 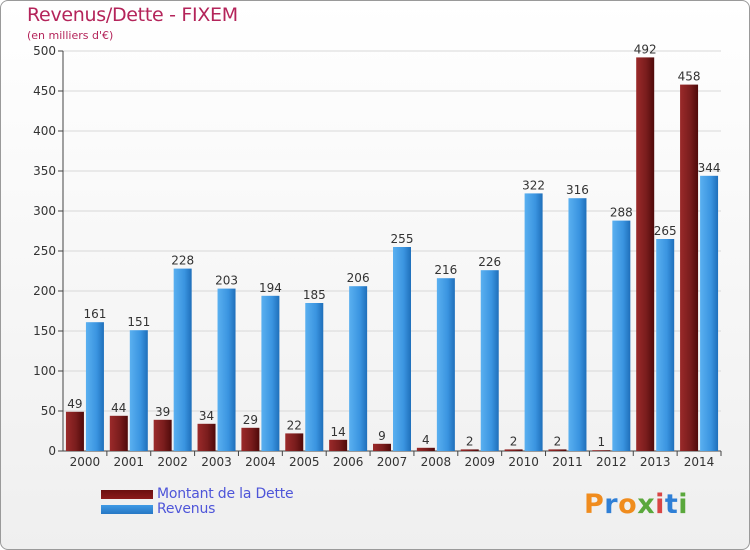 What do you see at coordinates (479, 462) in the screenshot?
I see `x-tick-label: 2009` at bounding box center [479, 462].